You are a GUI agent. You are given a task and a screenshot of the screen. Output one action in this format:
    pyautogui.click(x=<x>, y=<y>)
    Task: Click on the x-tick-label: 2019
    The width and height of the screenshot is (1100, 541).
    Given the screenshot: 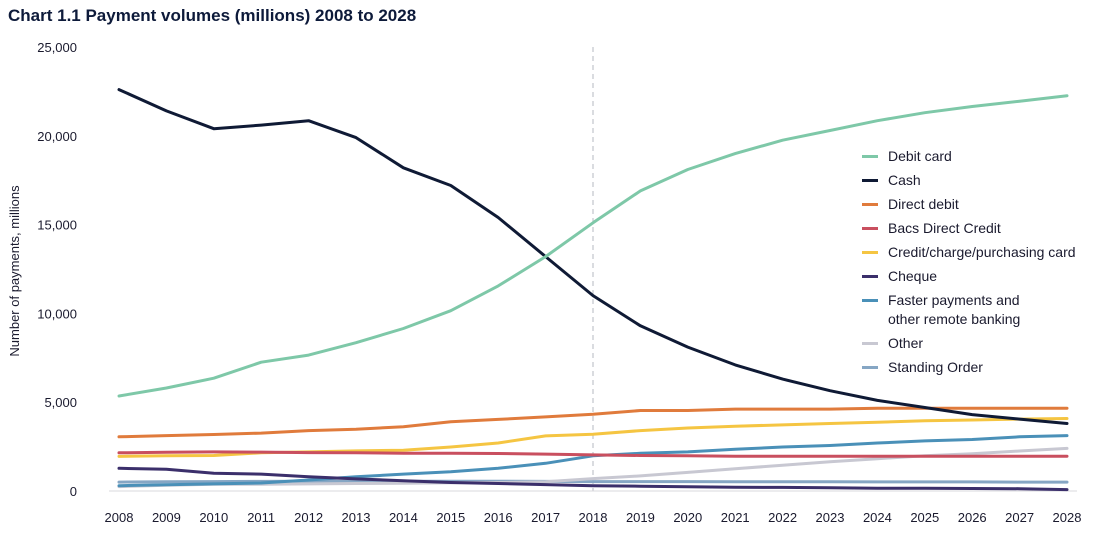 What is the action you would take?
    pyautogui.click(x=640, y=517)
    